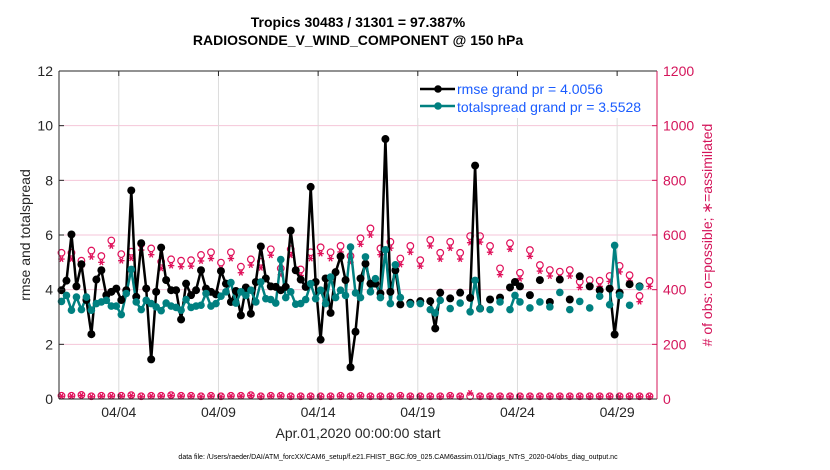  What do you see at coordinates (358, 22) in the screenshot?
I see `chart-title: Tropics 30483 / 31301 = 97.387%` at bounding box center [358, 22].